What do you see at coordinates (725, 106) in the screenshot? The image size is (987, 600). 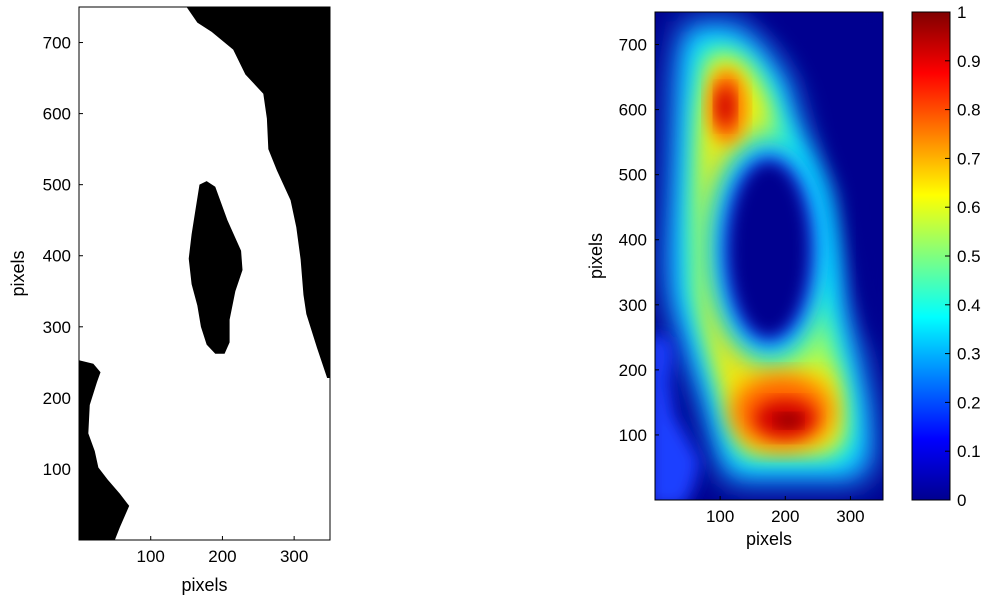 I see `heat-peak-upper-red` at bounding box center [725, 106].